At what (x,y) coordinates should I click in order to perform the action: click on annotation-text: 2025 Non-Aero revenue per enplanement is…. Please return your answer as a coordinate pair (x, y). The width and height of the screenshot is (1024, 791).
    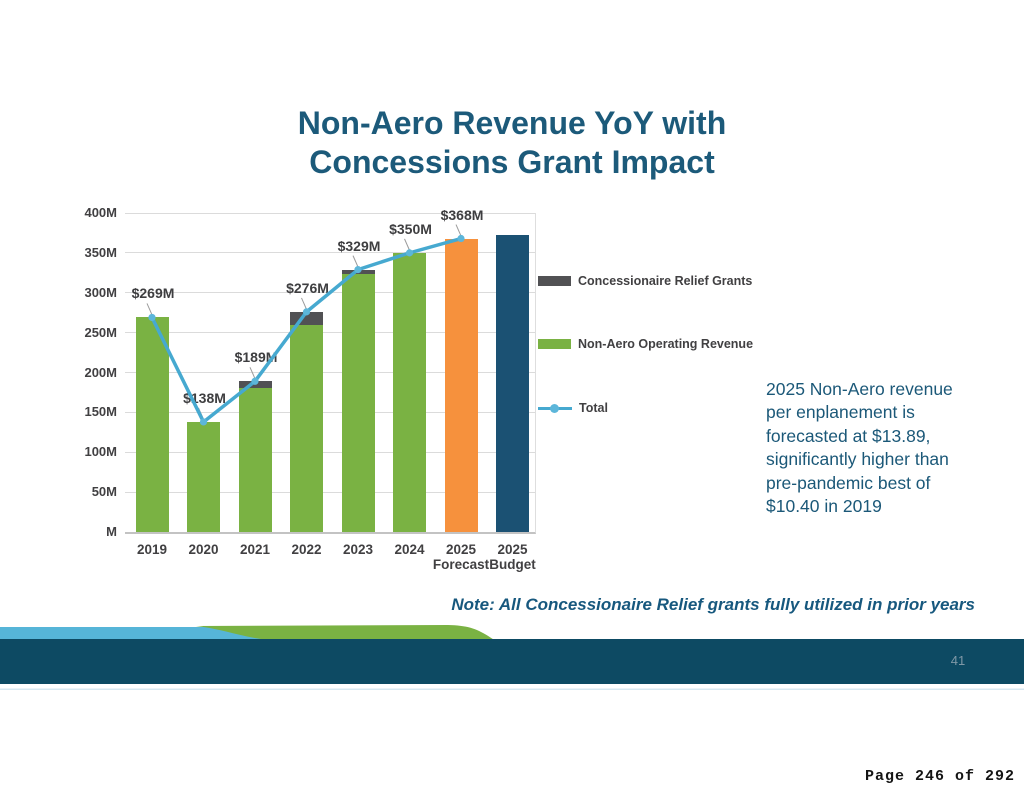
    Looking at the image, I should click on (881, 448).